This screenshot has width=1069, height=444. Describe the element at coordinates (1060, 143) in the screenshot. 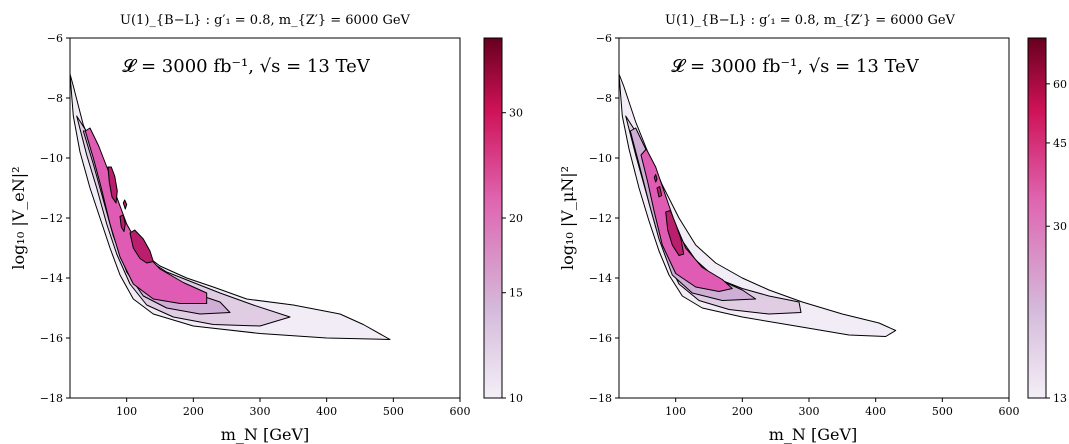

I see `colorbar-tick-label: 45` at that location.